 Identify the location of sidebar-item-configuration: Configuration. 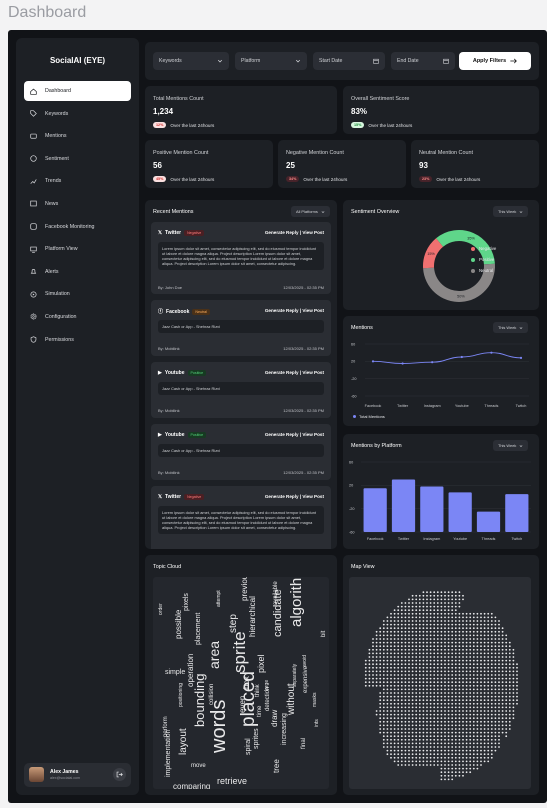
(77, 317).